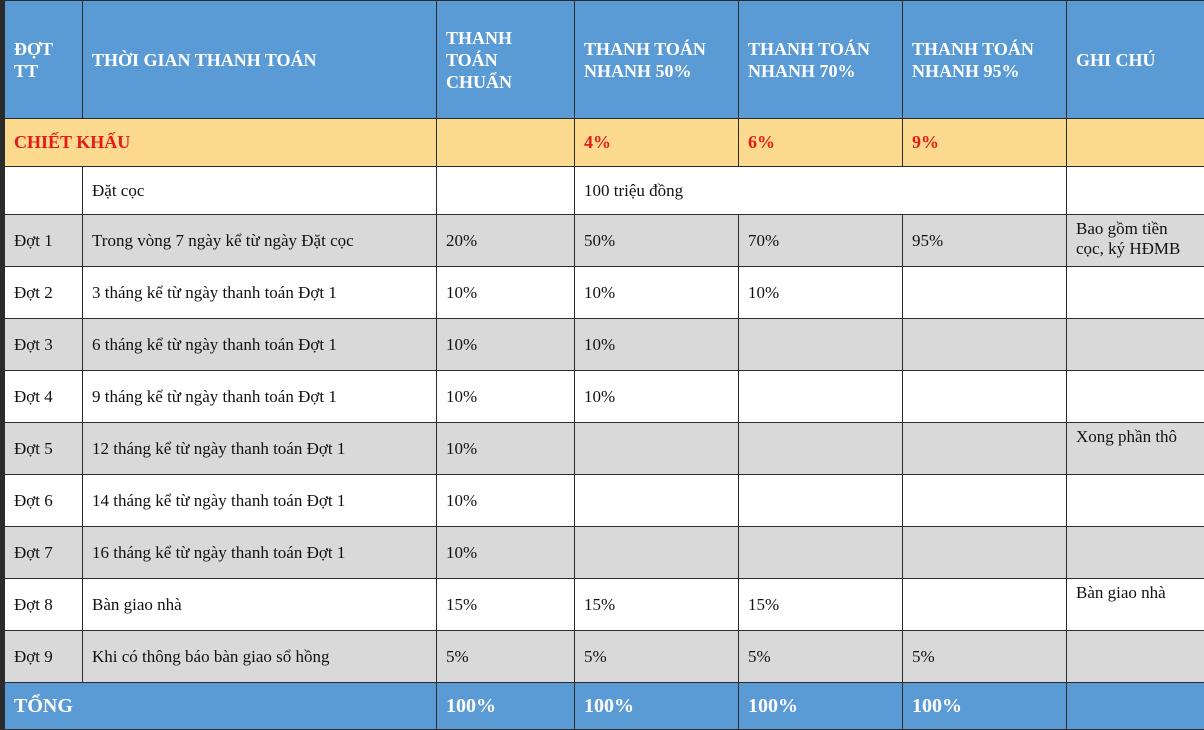  What do you see at coordinates (260, 501) in the screenshot?
I see `payment-time-cell: 14 tháng kể từ ngày thanh toán Đợt 1` at bounding box center [260, 501].